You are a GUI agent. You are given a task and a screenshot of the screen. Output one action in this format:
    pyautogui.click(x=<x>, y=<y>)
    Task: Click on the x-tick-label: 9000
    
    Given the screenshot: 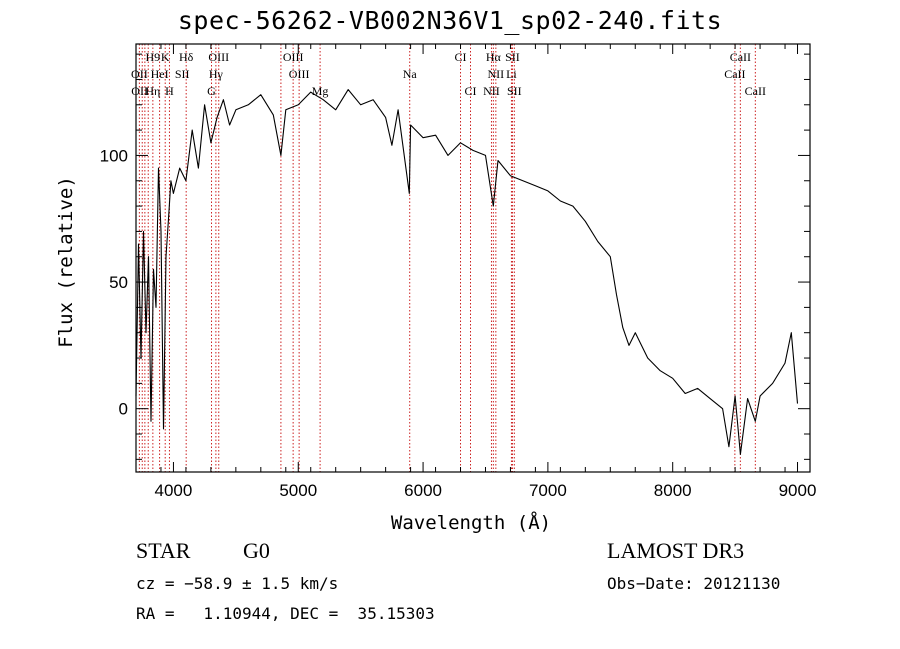 What is the action you would take?
    pyautogui.click(x=798, y=490)
    